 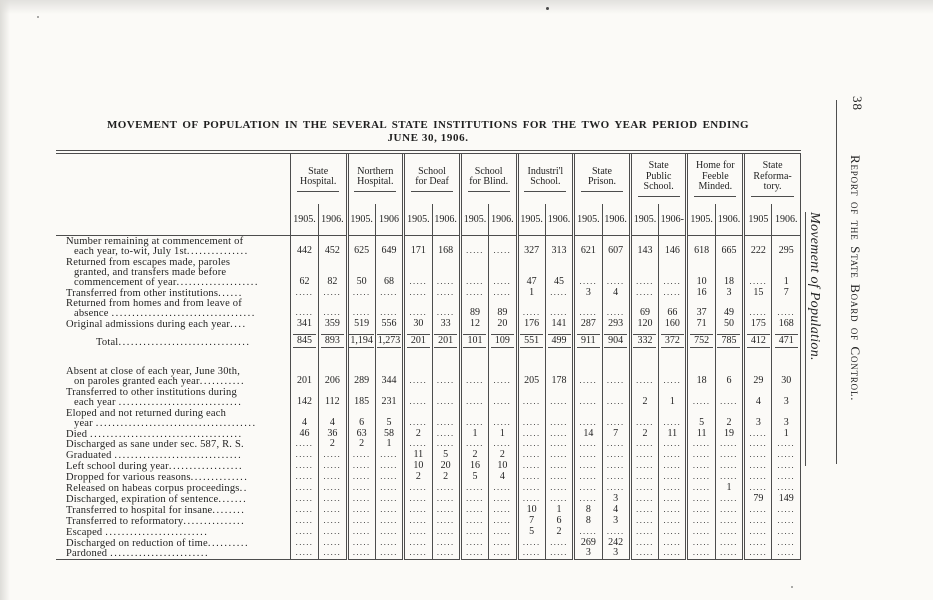 What do you see at coordinates (643, 309) in the screenshot?
I see `value-cell: 69` at bounding box center [643, 309].